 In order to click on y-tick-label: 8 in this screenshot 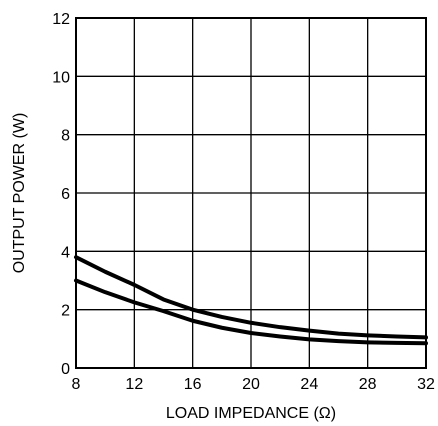, I will do `click(65, 136)`.